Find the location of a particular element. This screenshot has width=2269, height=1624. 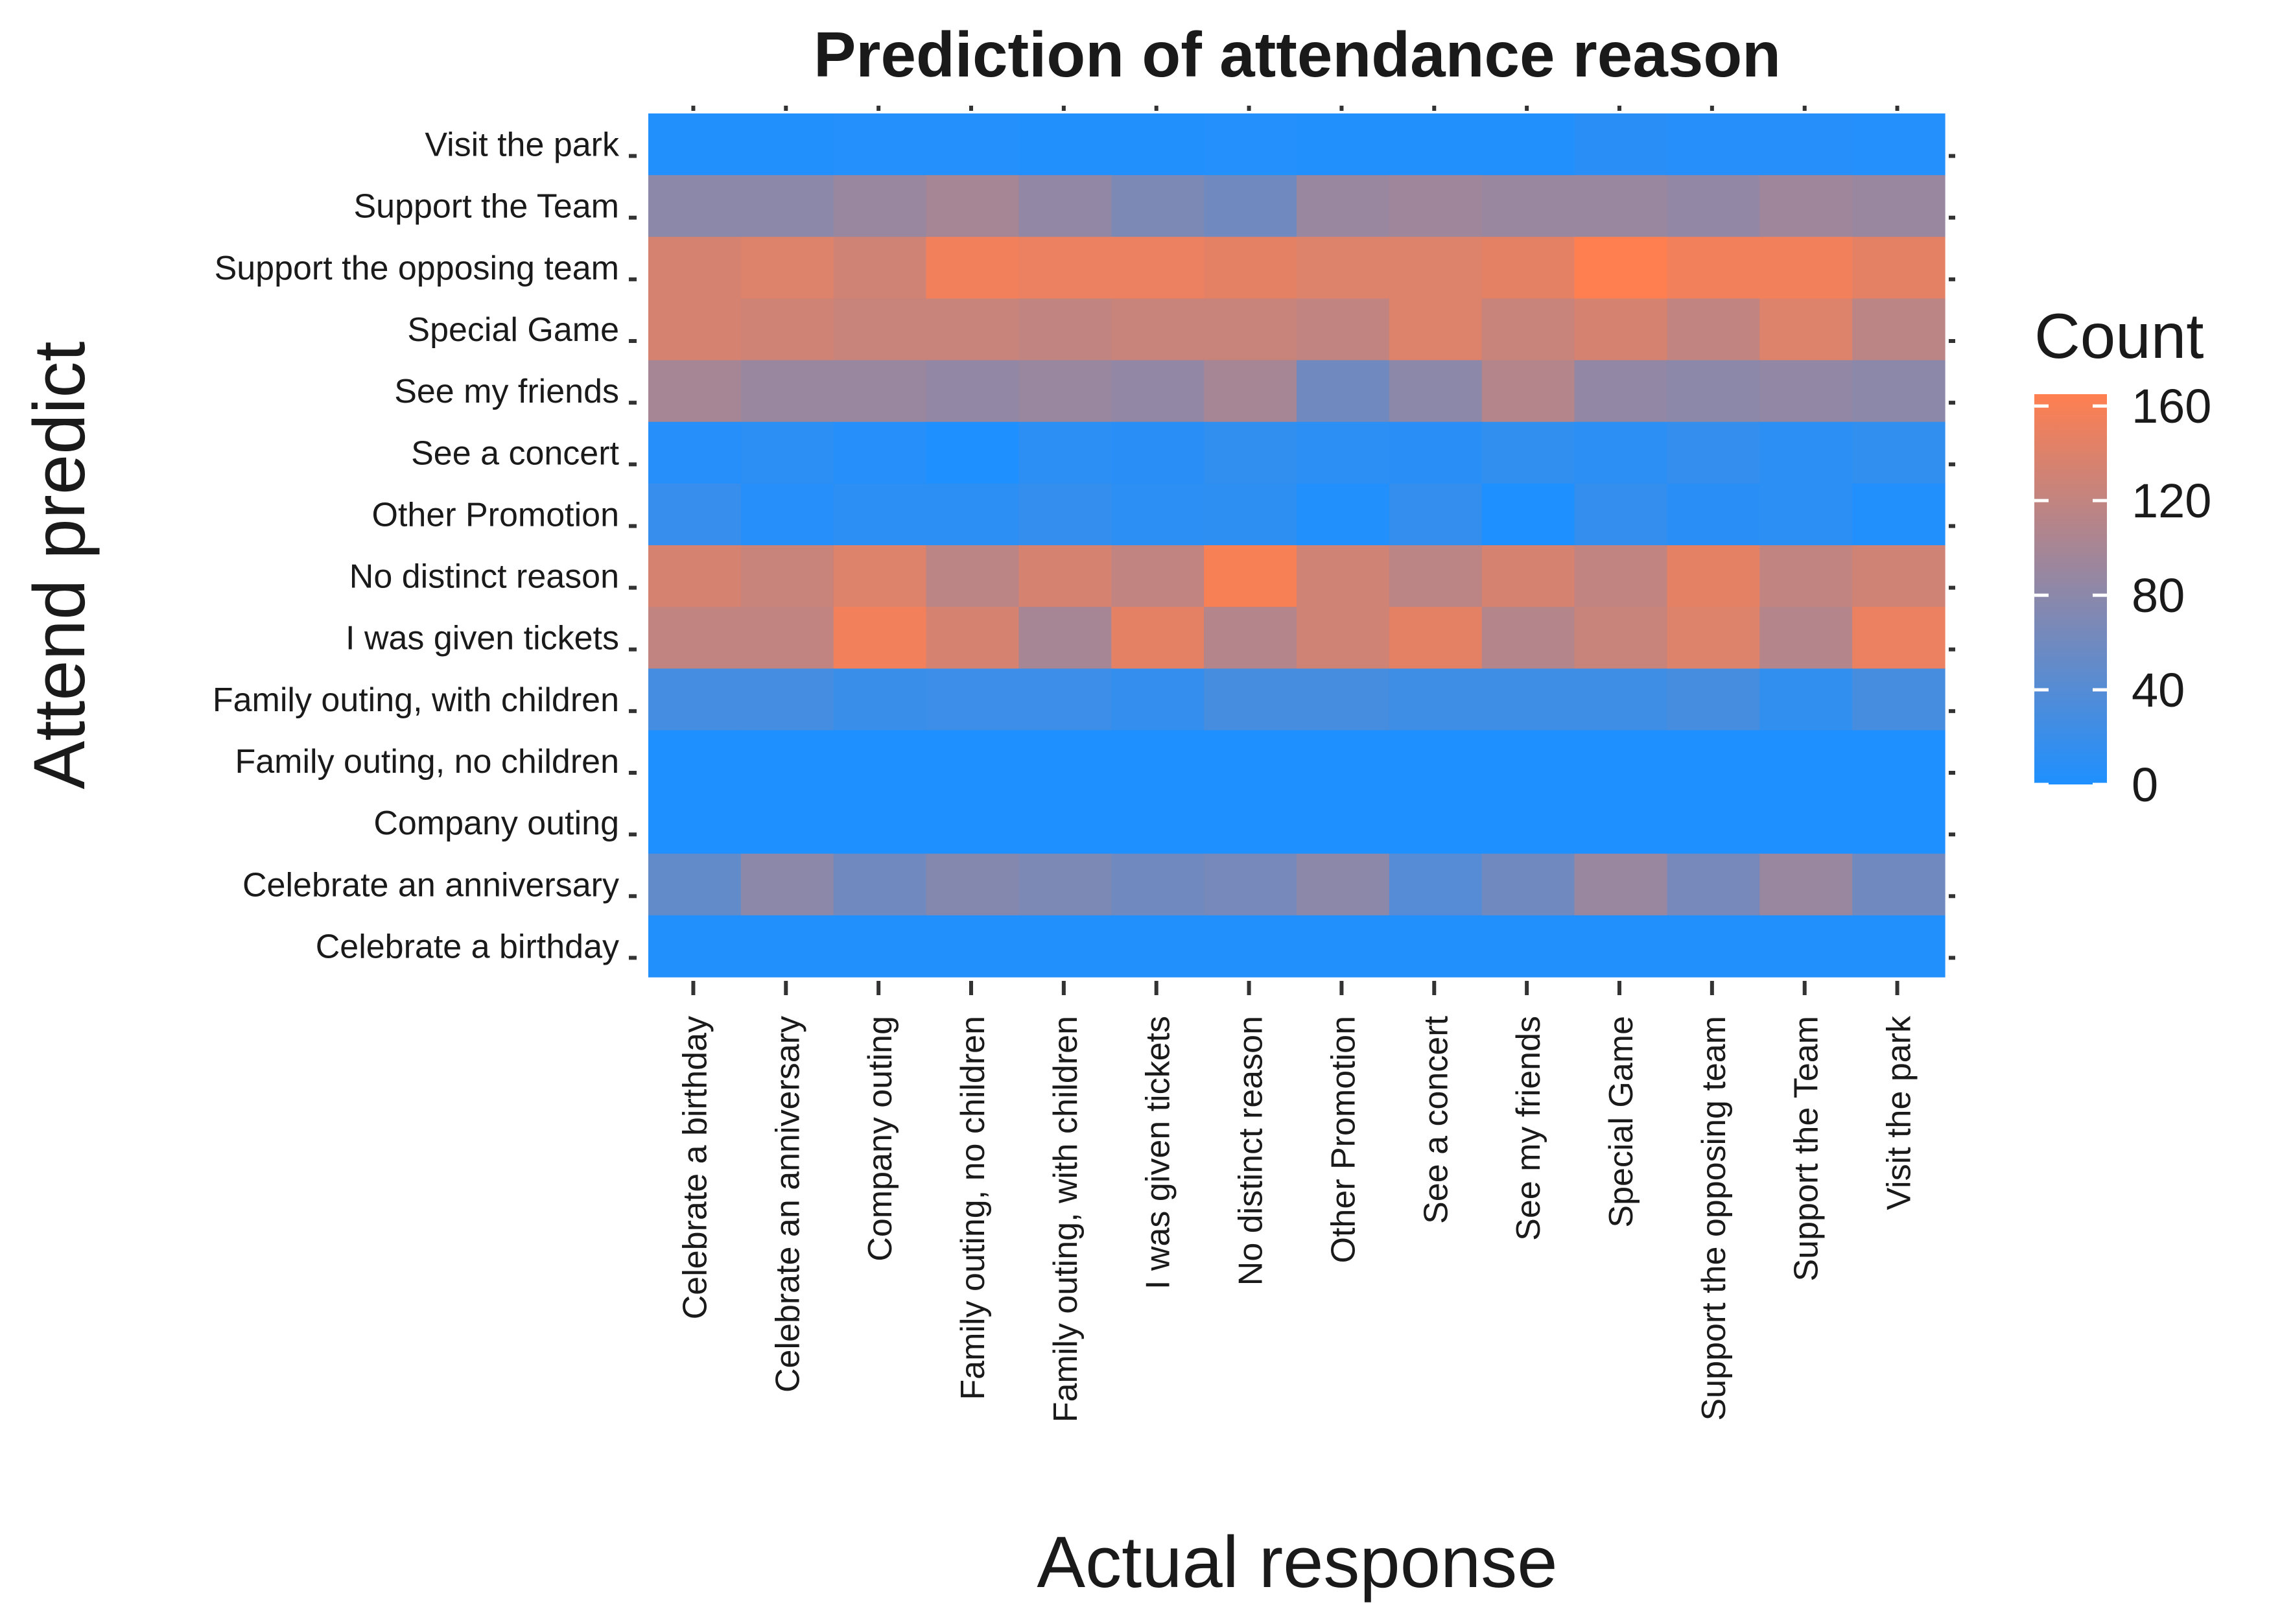

y-tick-label: See my friends is located at coordinates (506, 391).